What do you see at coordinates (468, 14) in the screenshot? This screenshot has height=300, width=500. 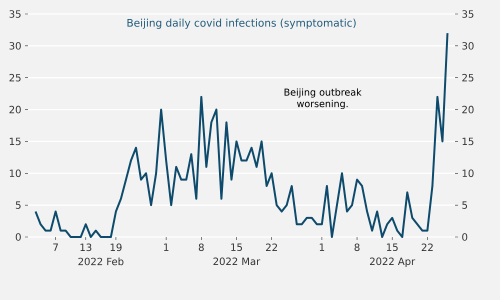 I see `y2-tick-label: 35` at bounding box center [468, 14].